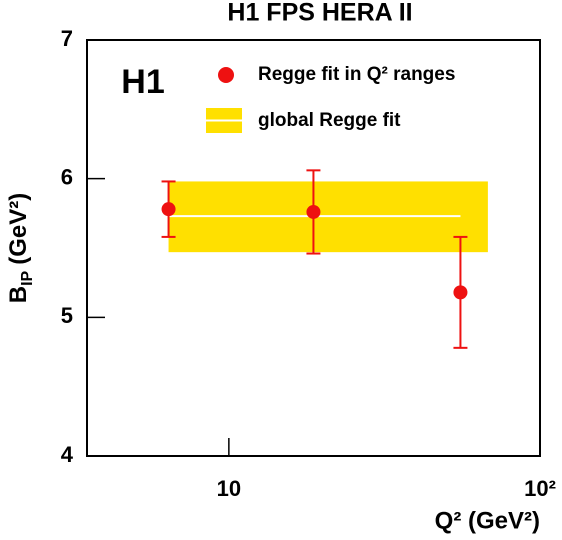 This screenshot has height=540, width=562. Describe the element at coordinates (229, 488) in the screenshot. I see `x-tick-label: 10` at that location.